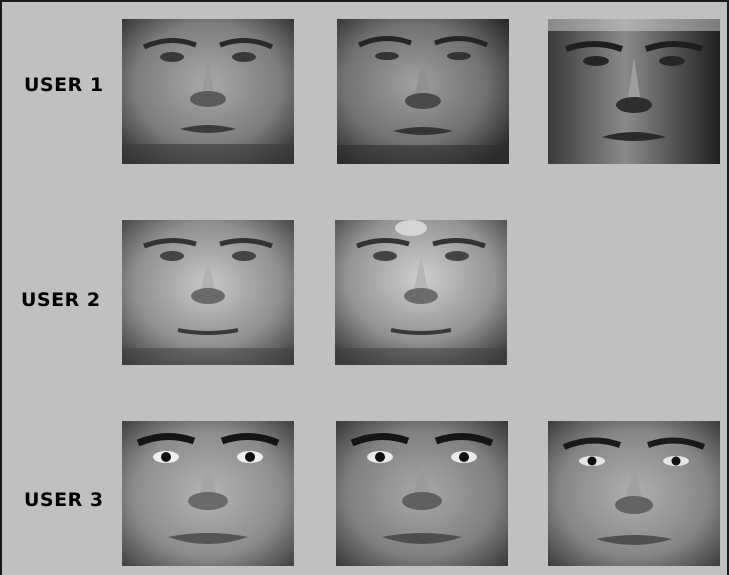 The height and width of the screenshot is (575, 729). What do you see at coordinates (64, 500) in the screenshot?
I see `user-3-label: USER 3` at bounding box center [64, 500].